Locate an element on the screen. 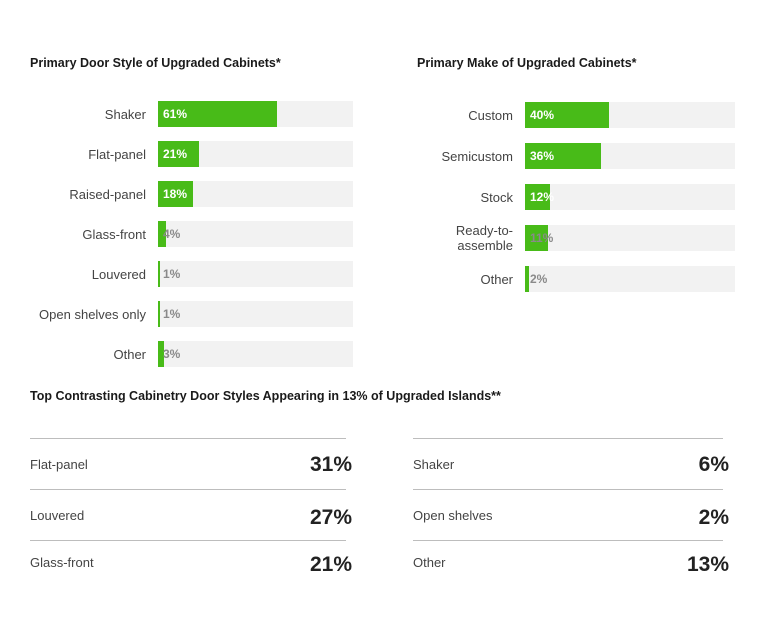  door-style-chart-title: Primary Door Style of Upgraded Cabinets* is located at coordinates (155, 63).